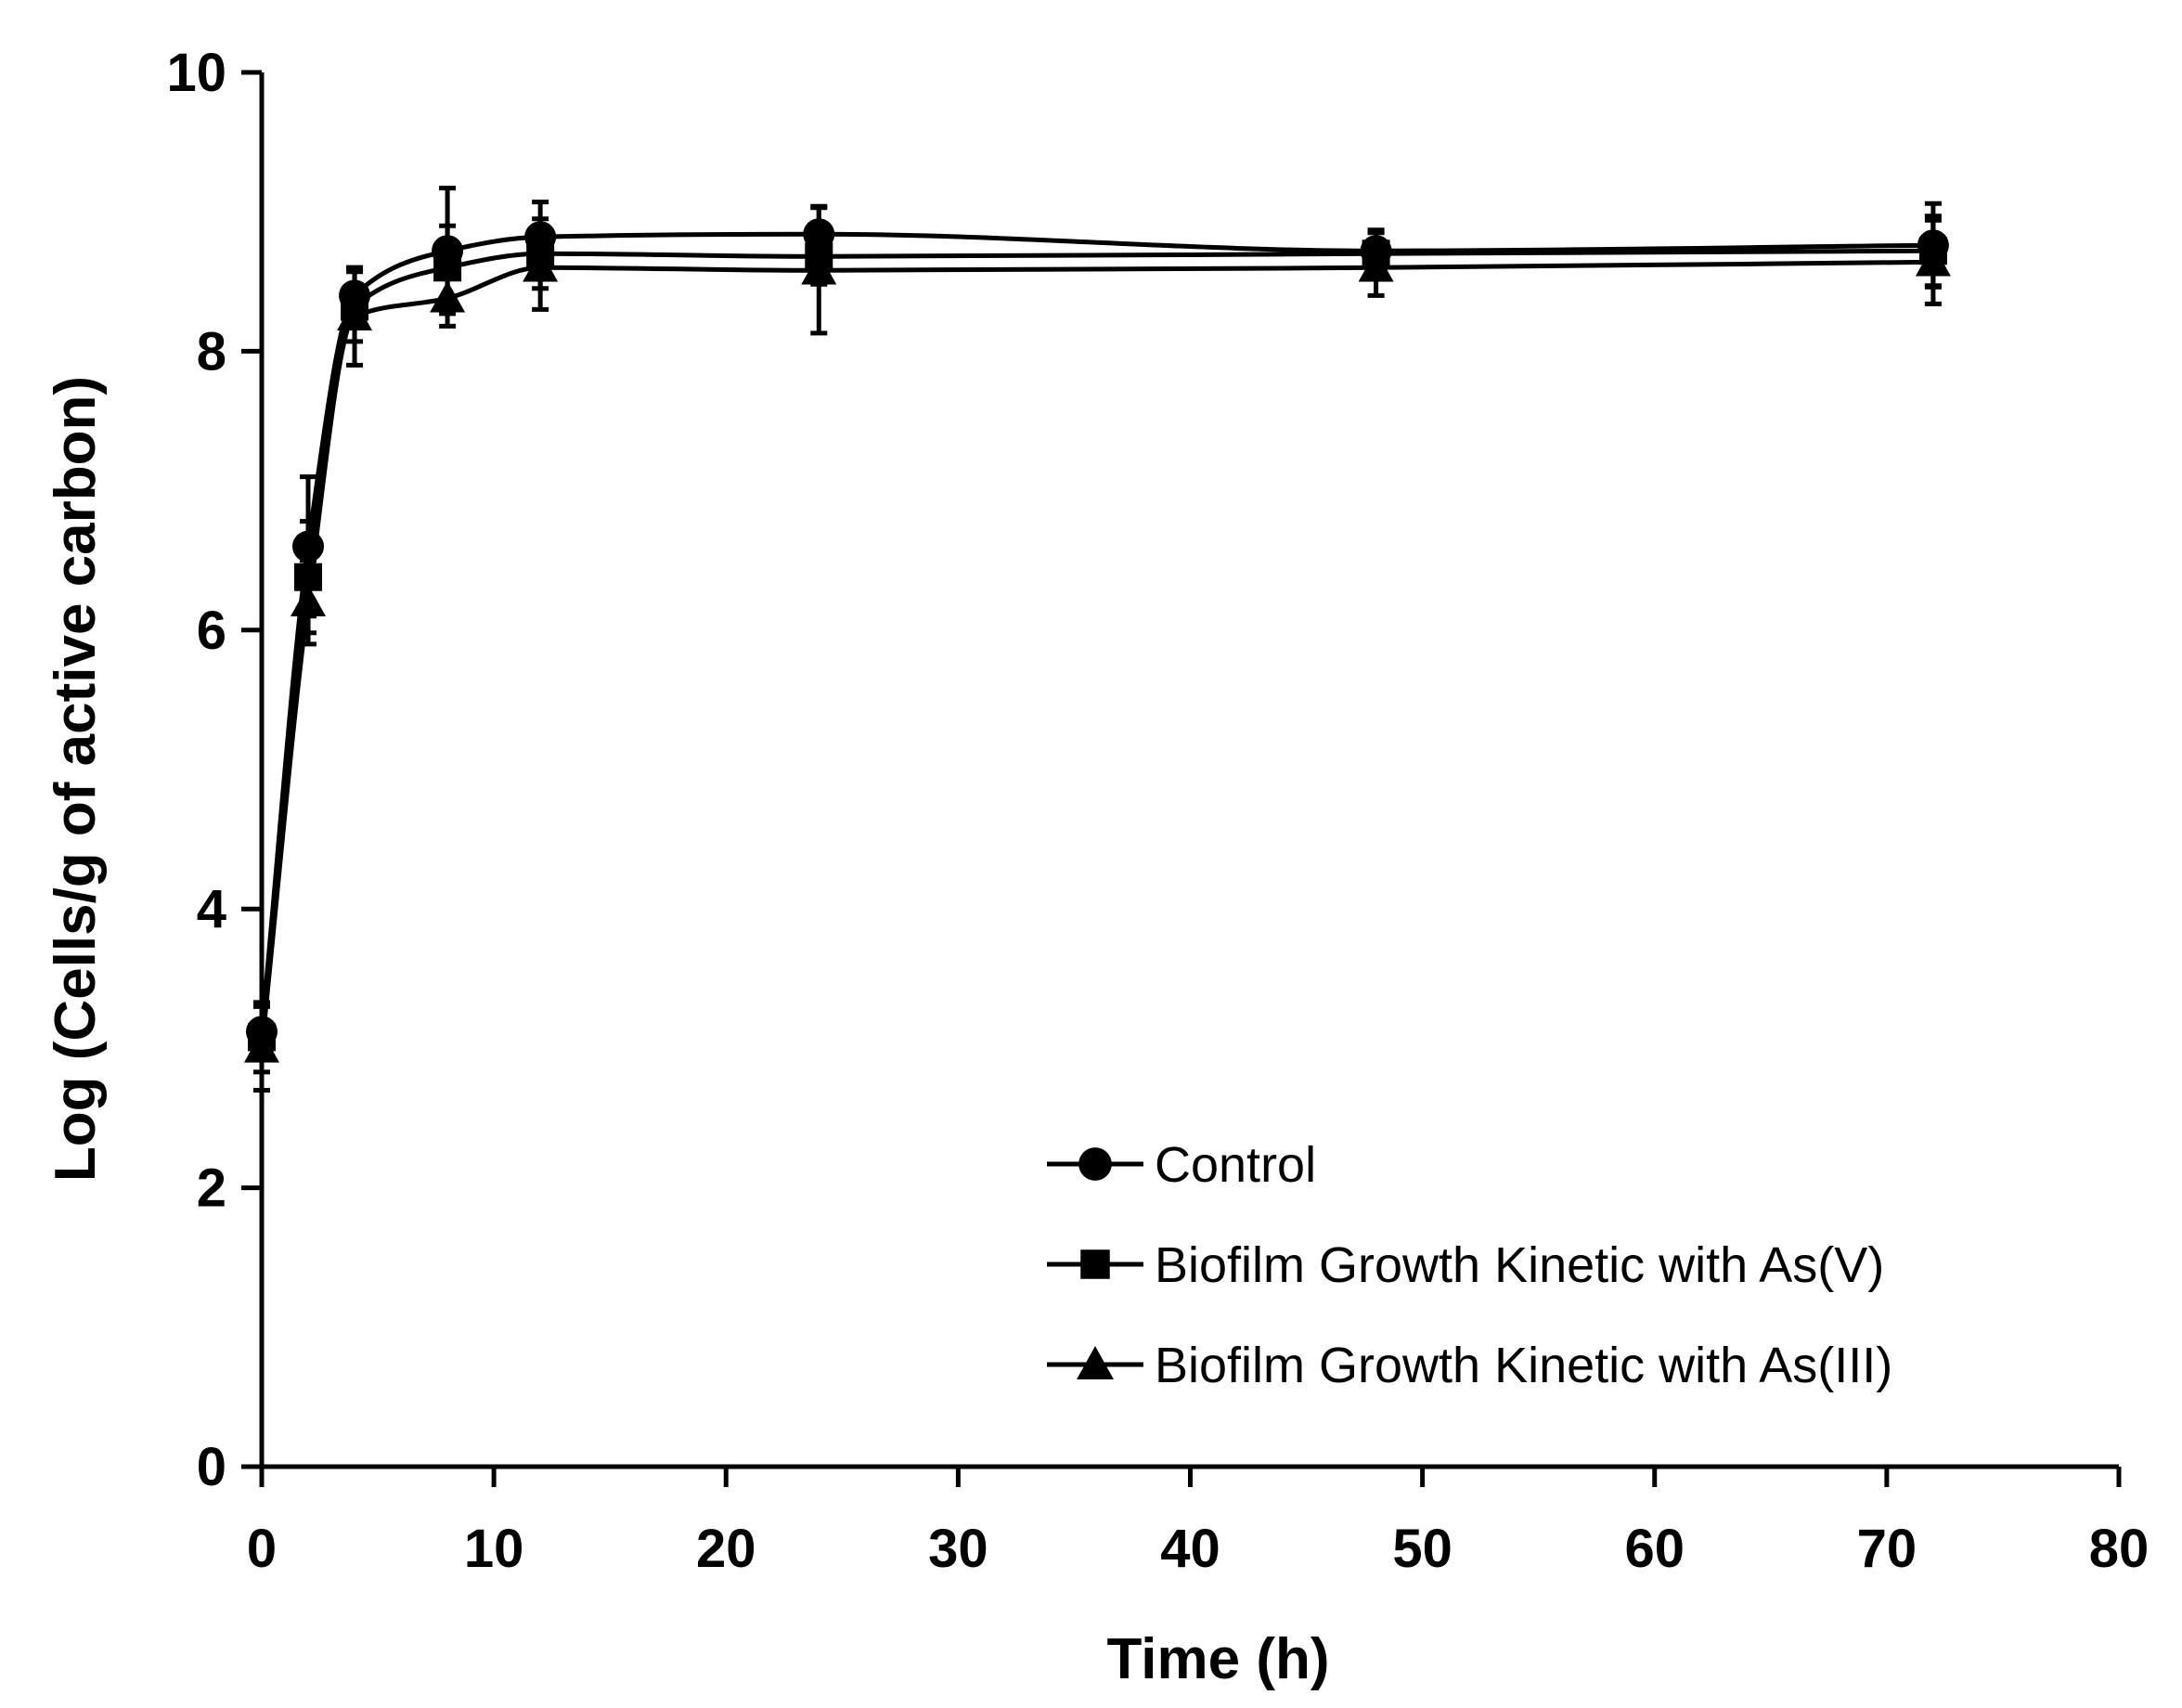  I want to click on y-tick-label: 4, so click(211, 909).